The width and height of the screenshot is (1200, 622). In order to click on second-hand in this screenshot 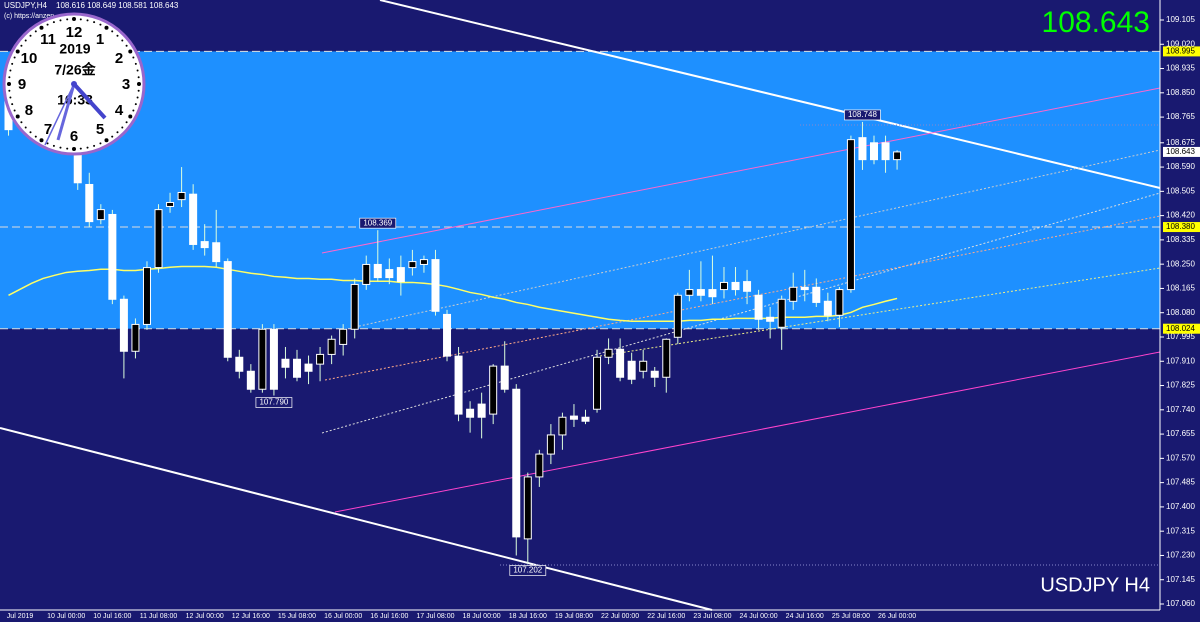, I will do `click(59, 114)`.